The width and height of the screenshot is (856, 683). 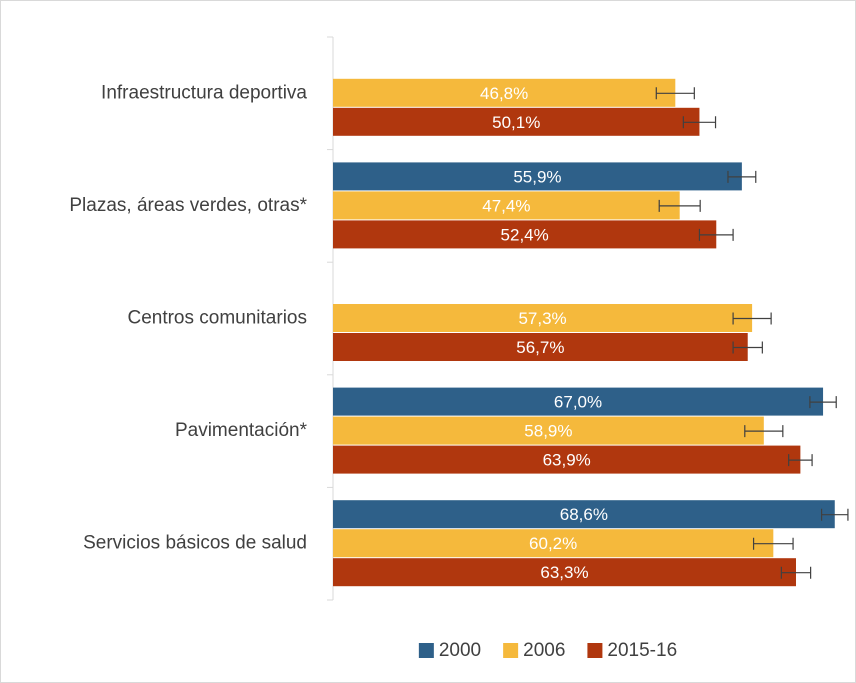 I want to click on category-label: Plazas, áreas verdes, otras*, so click(x=188, y=205).